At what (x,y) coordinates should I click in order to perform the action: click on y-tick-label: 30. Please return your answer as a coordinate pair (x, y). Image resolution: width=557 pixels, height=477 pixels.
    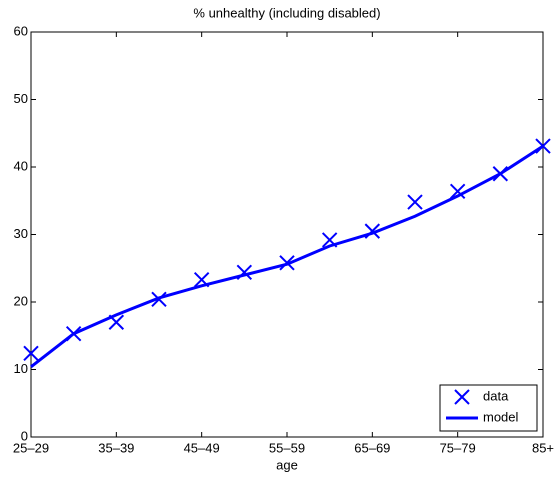
    Looking at the image, I should click on (21, 233).